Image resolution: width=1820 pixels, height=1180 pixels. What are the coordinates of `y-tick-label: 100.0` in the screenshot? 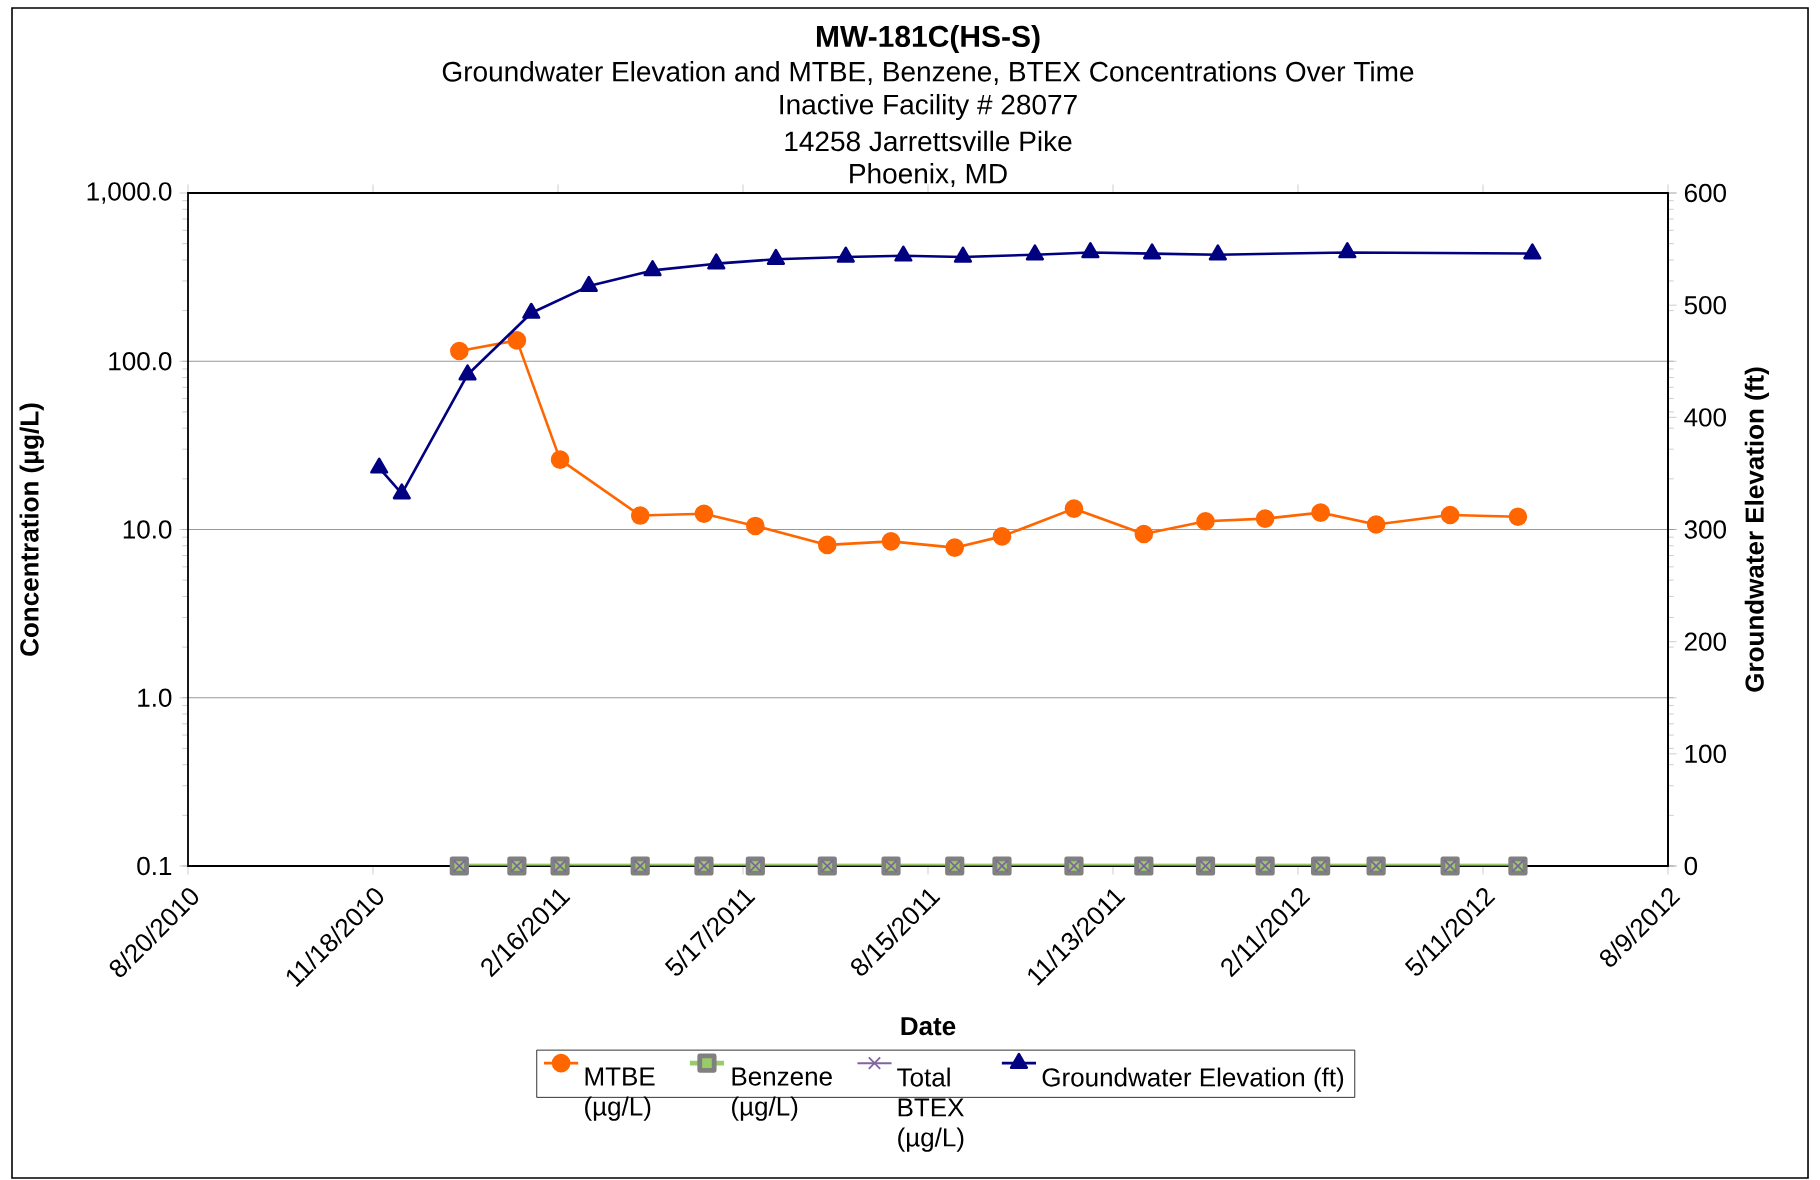 It's located at (140, 361).